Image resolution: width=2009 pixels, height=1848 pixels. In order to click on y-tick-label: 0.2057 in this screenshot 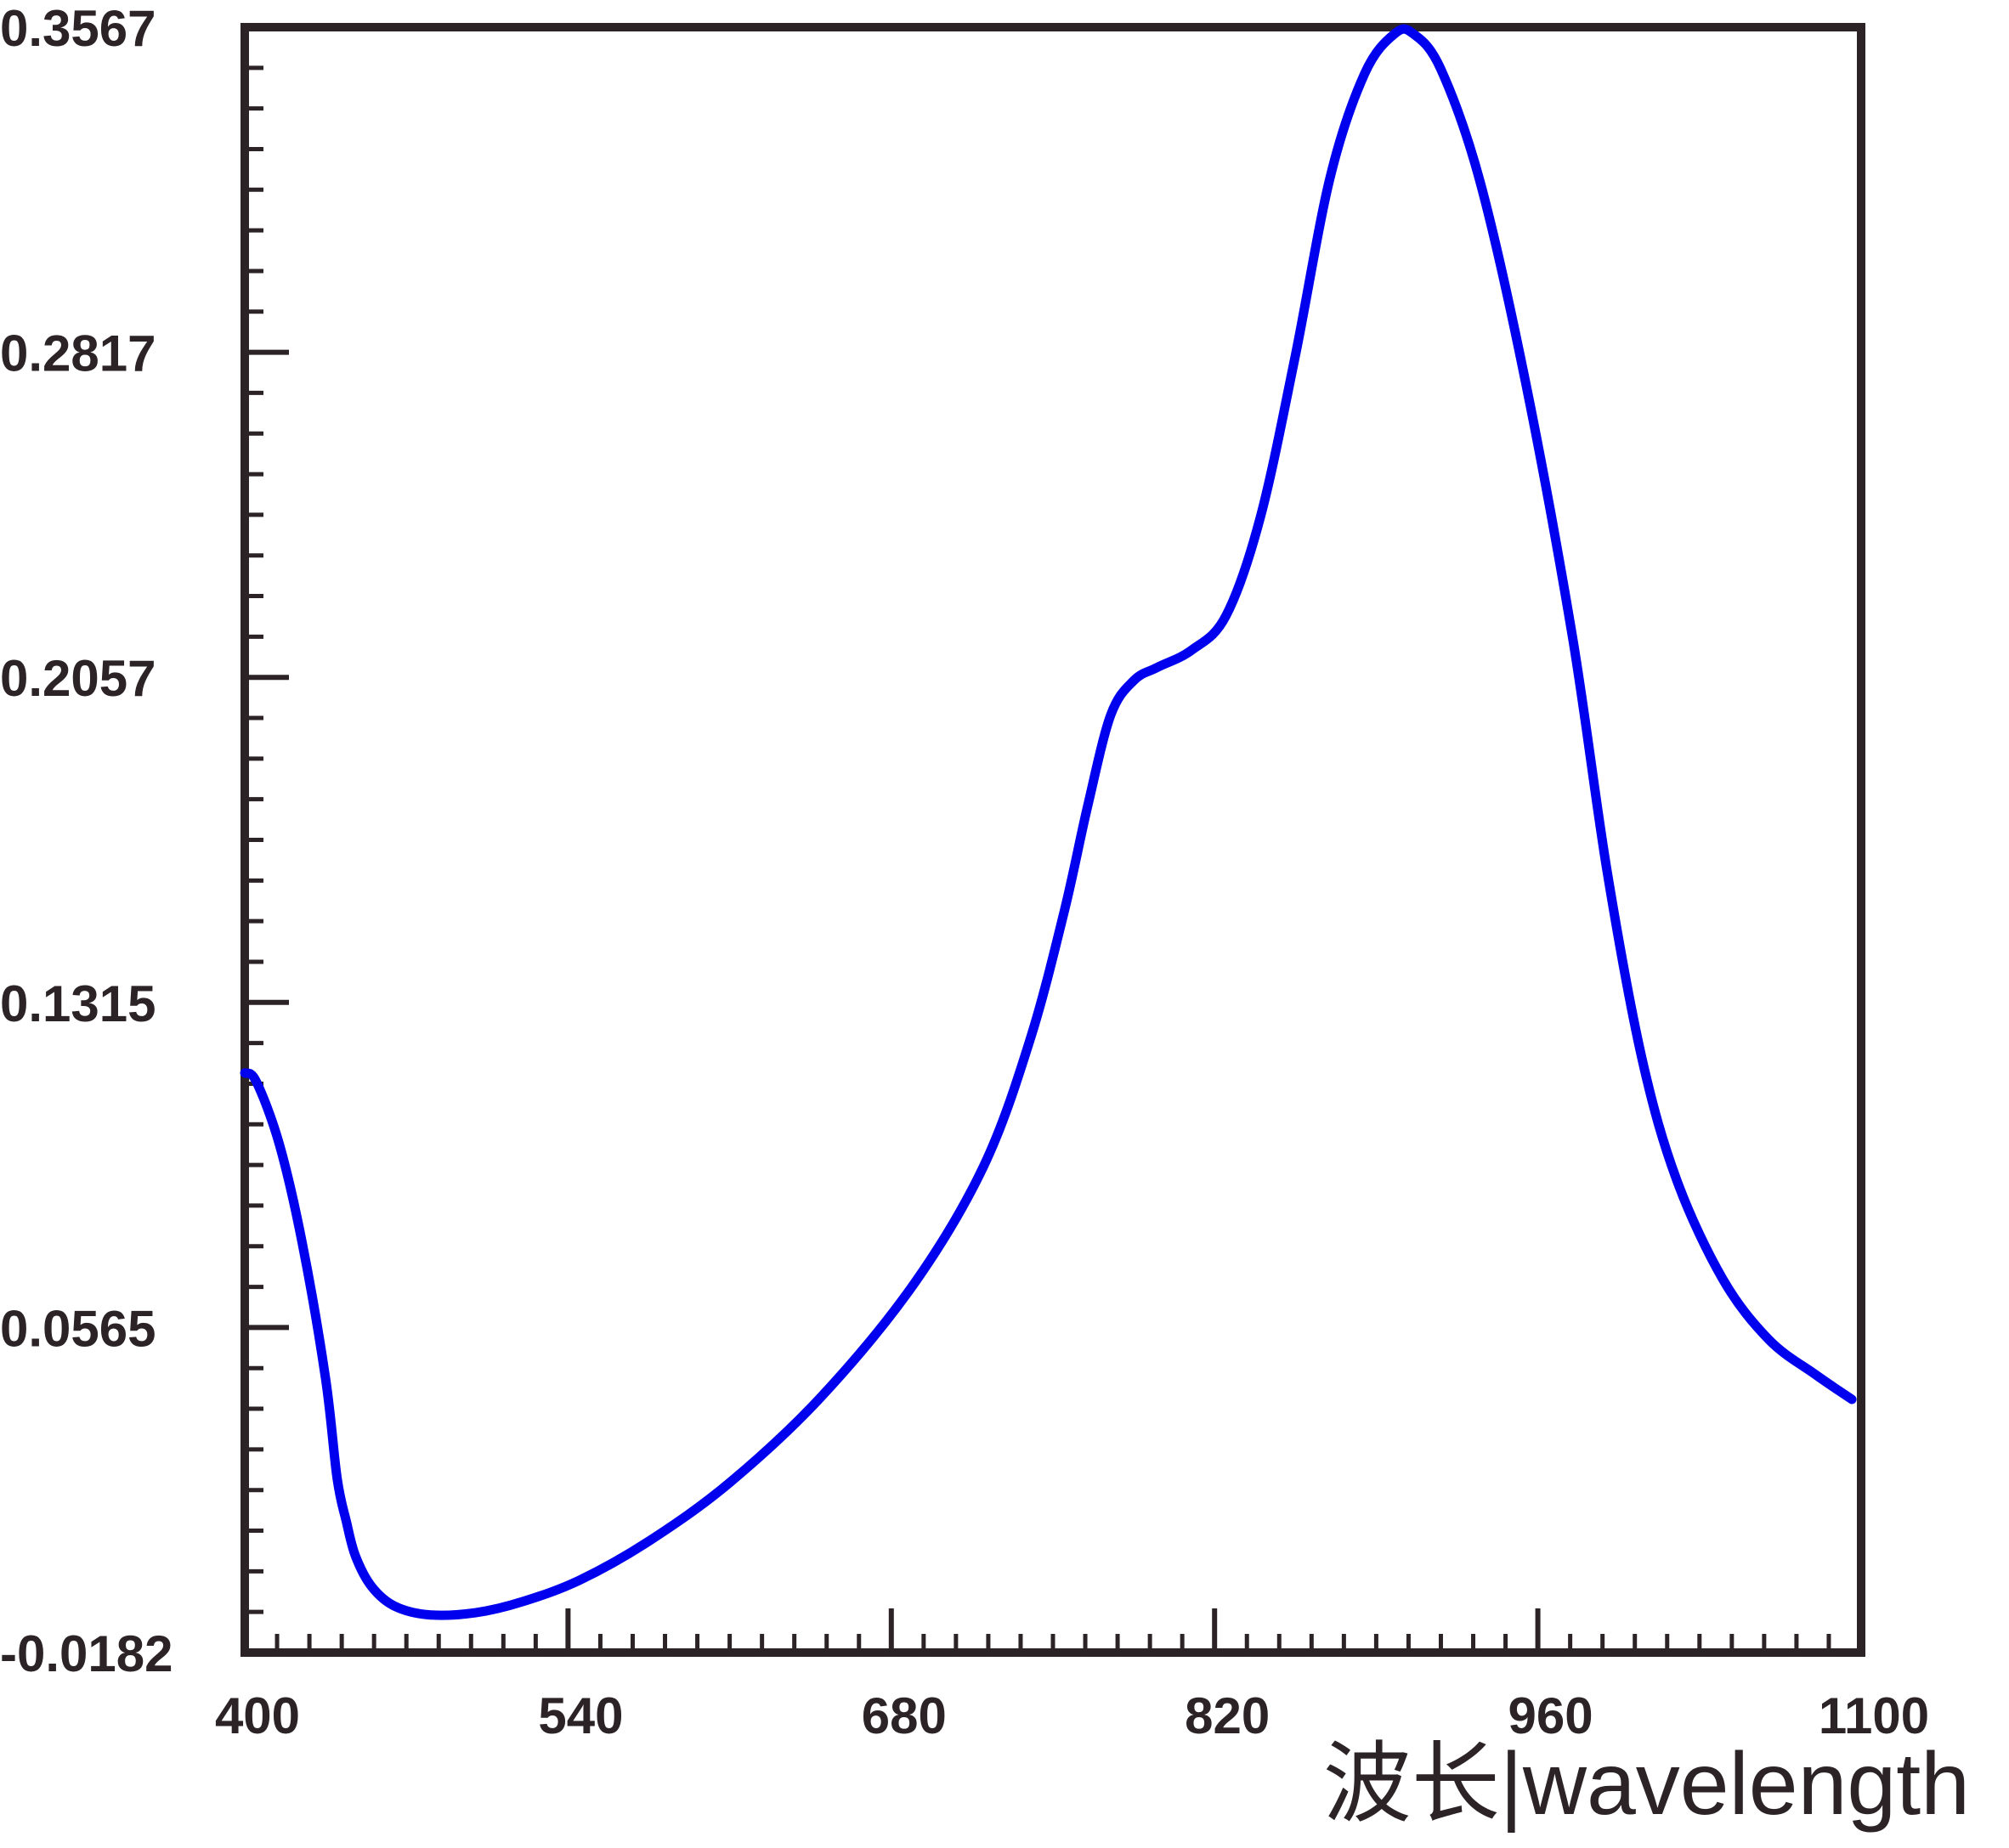, I will do `click(78, 678)`.